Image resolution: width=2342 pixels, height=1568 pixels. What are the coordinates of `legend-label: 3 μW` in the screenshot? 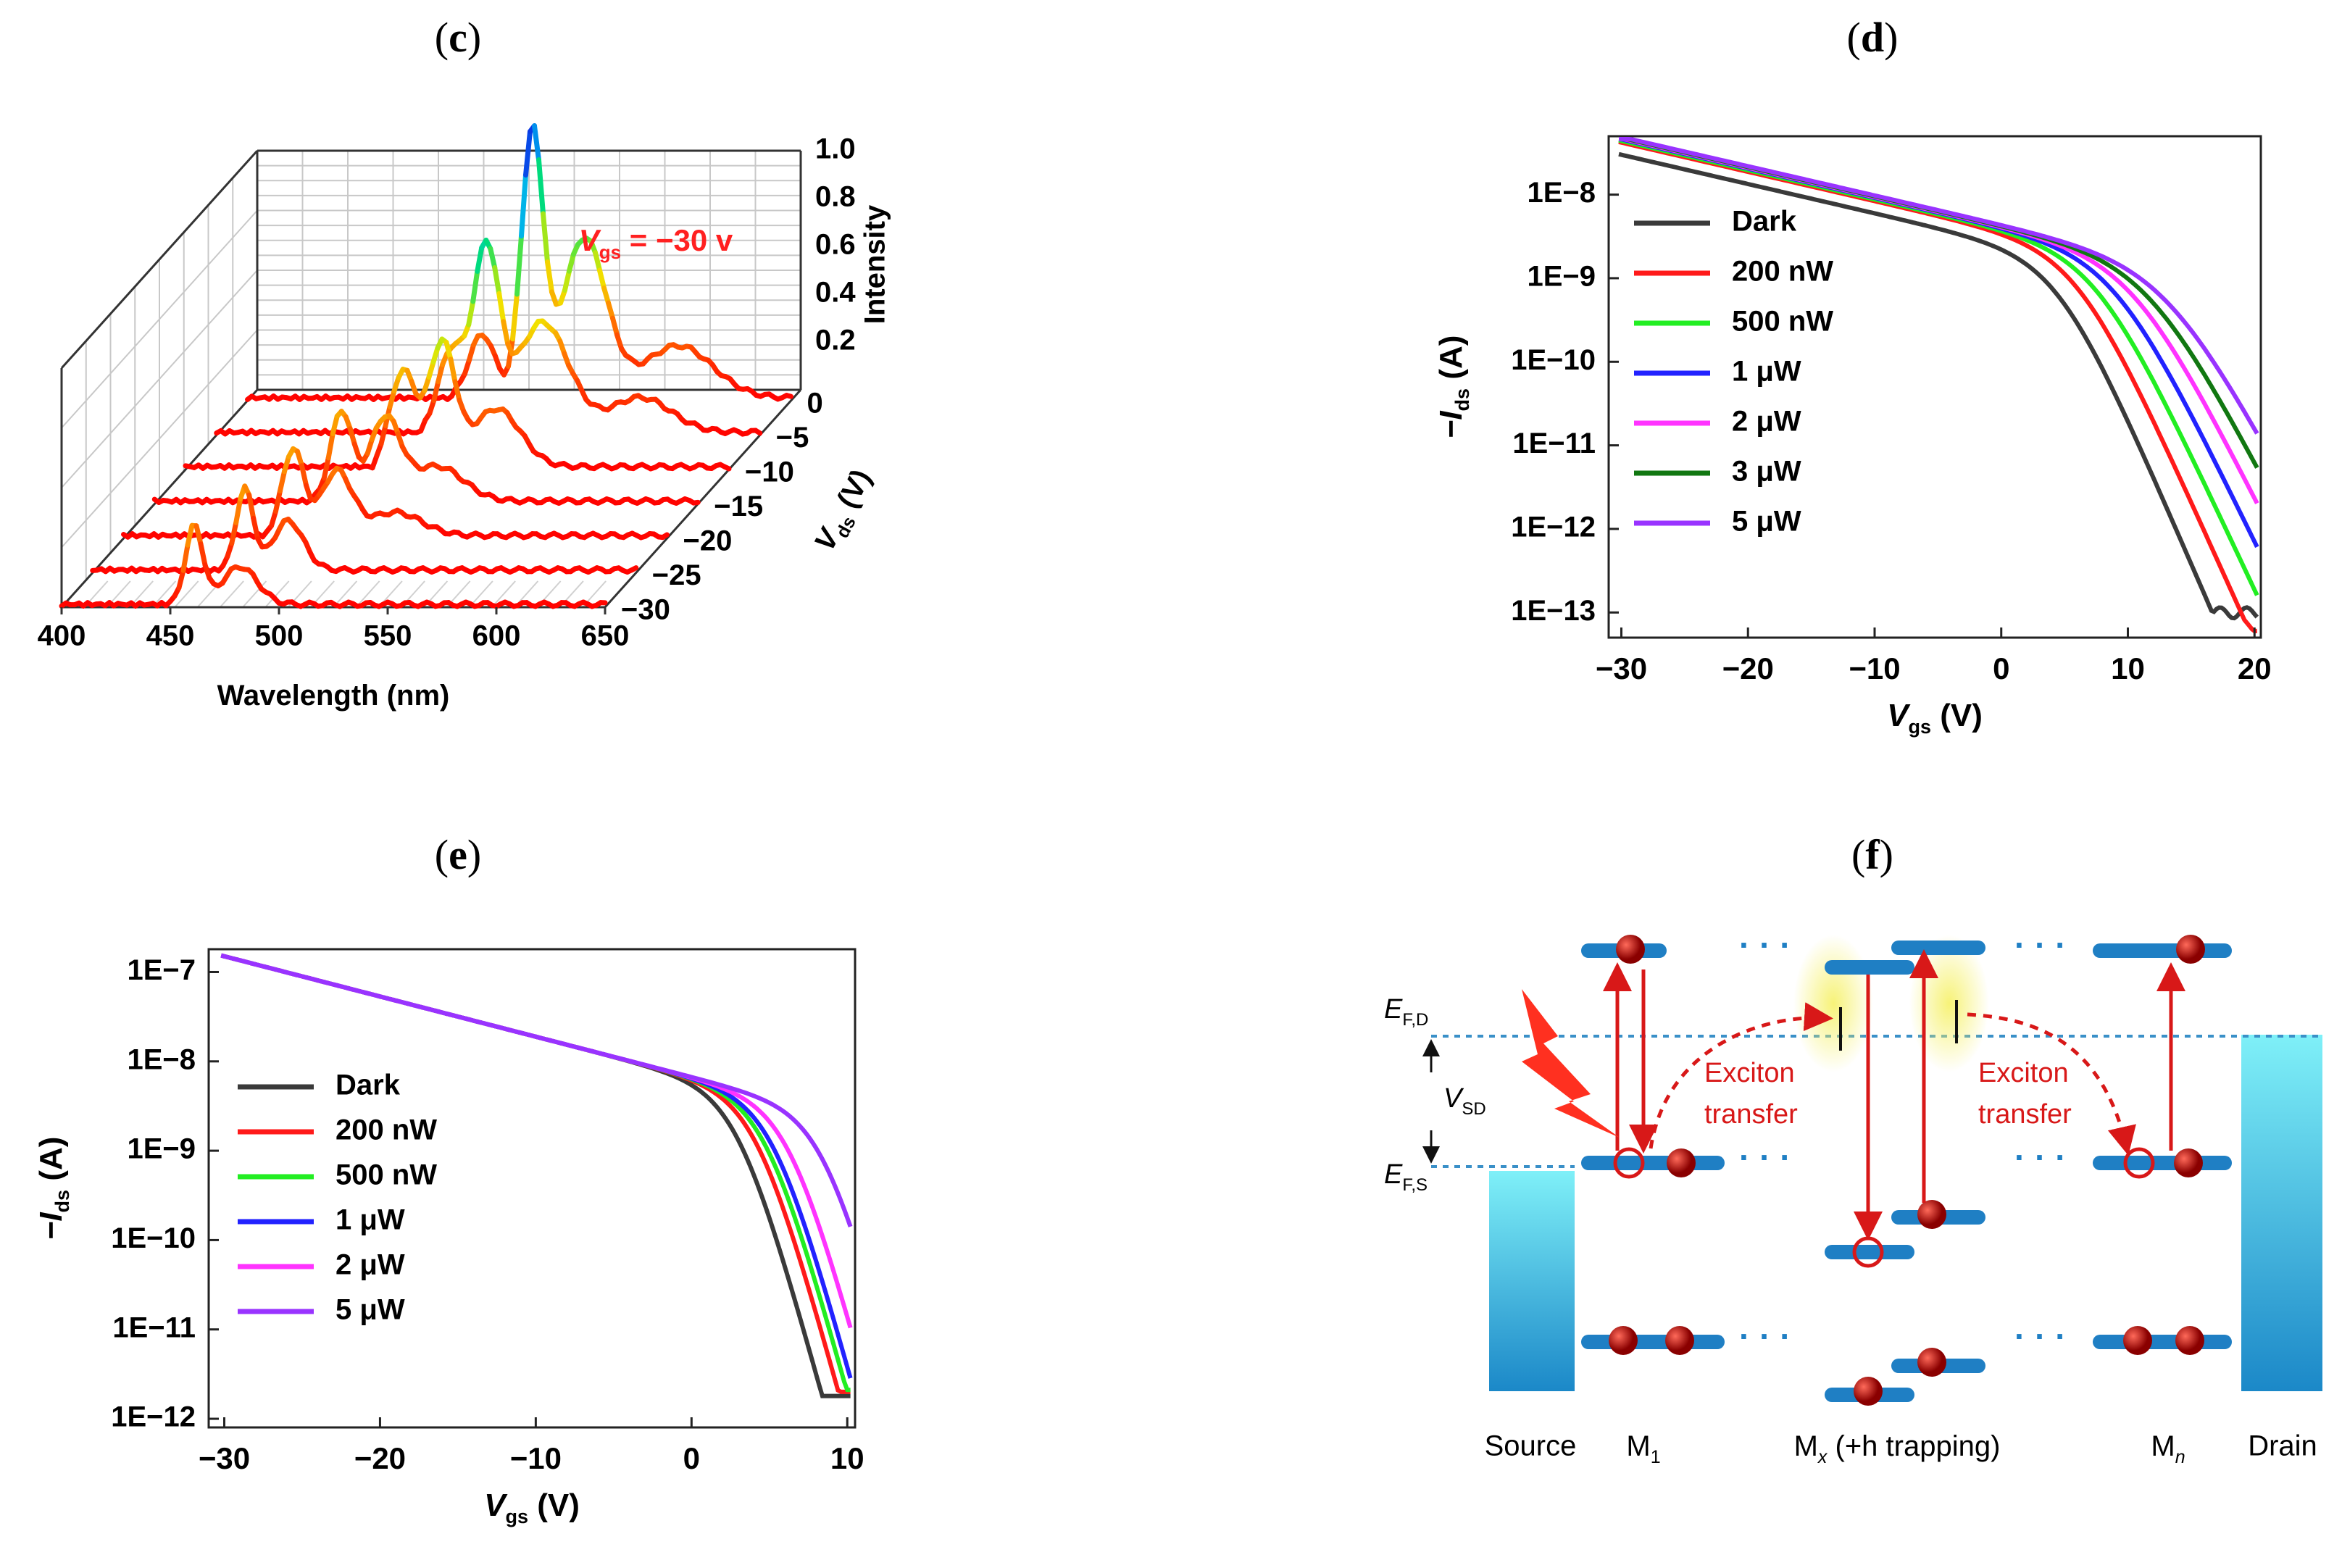 It's located at (1766, 472).